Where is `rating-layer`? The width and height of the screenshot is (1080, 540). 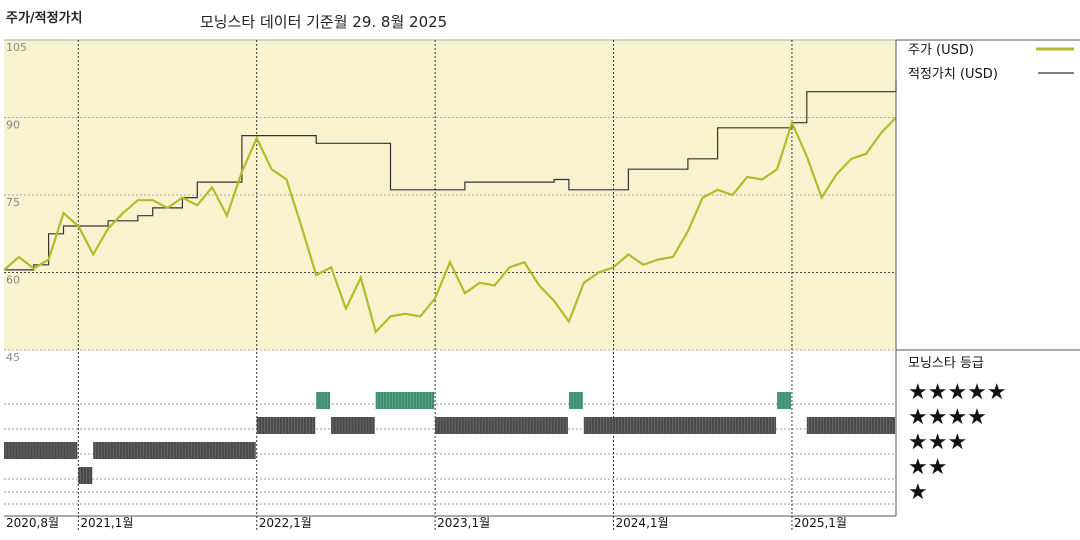
rating-layer is located at coordinates (449, 438).